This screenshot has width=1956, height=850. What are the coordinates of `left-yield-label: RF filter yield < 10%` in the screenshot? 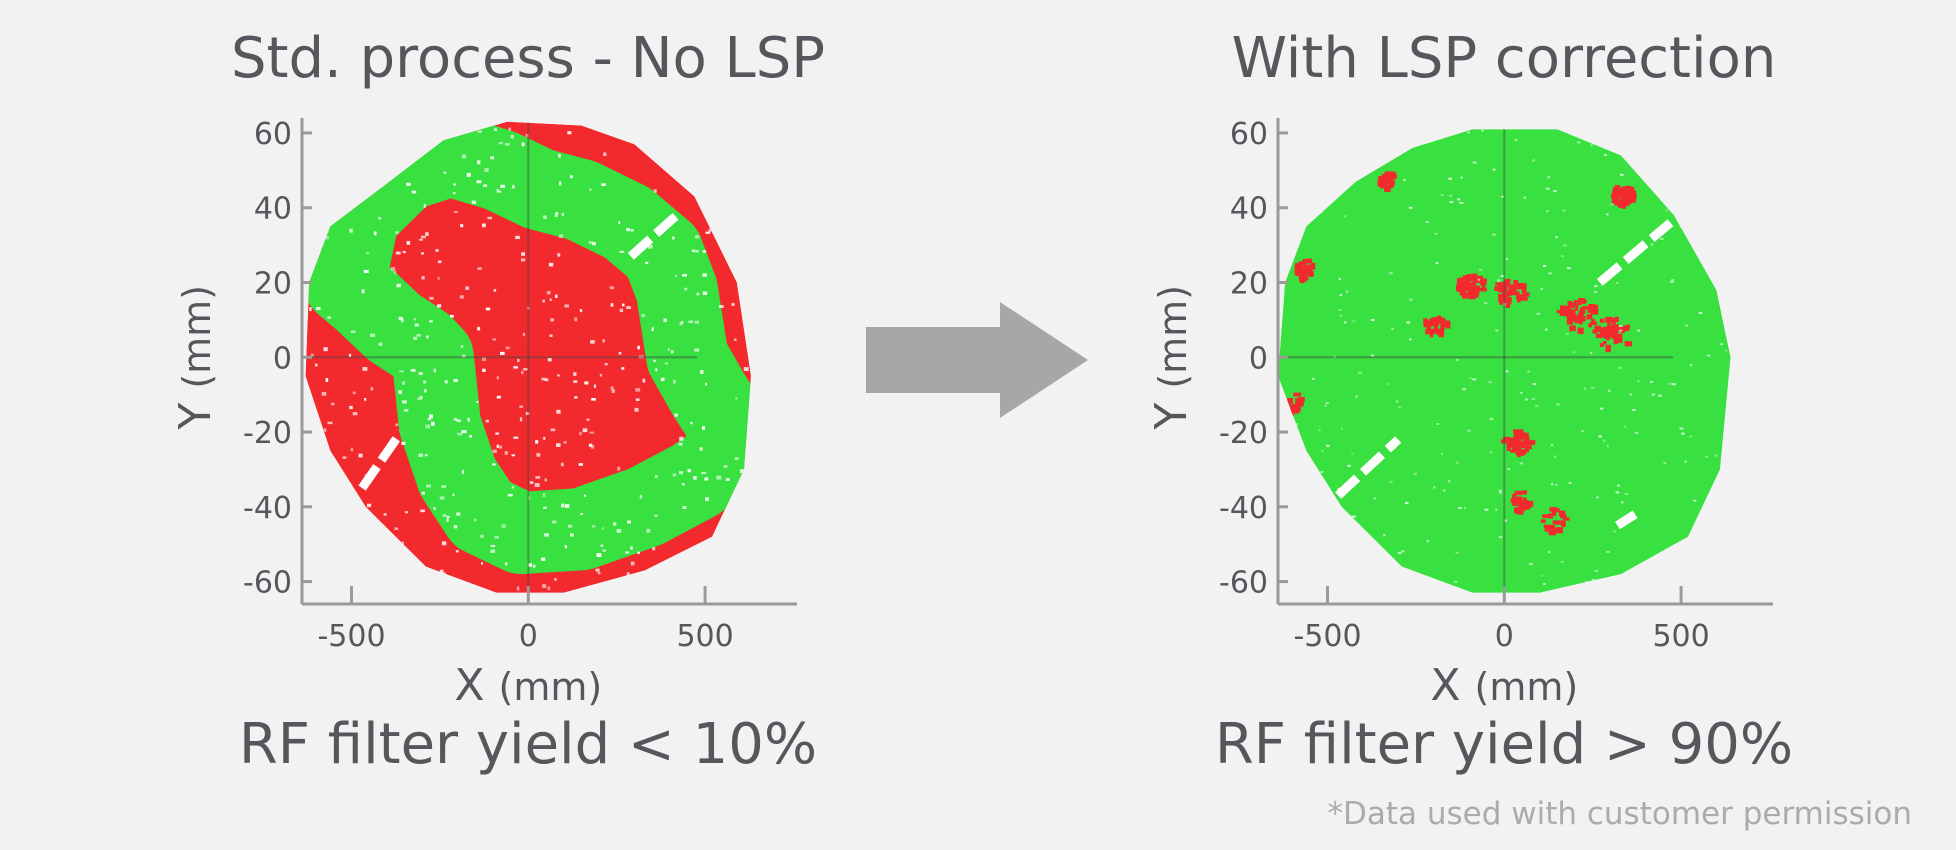 It's located at (528, 744).